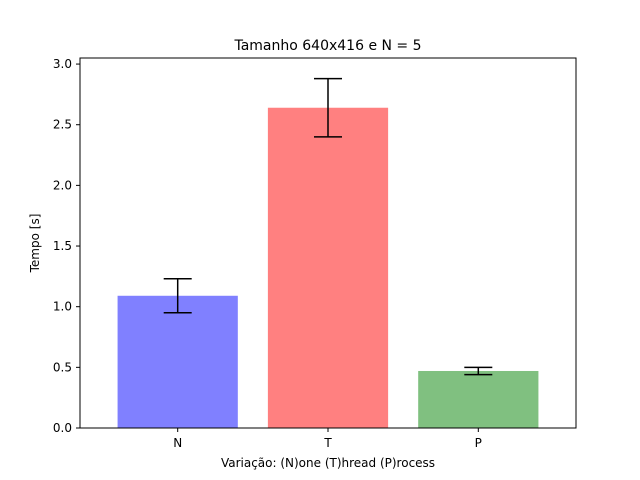 The width and height of the screenshot is (640, 480). I want to click on y-tick-label: 3.0, so click(62, 64).